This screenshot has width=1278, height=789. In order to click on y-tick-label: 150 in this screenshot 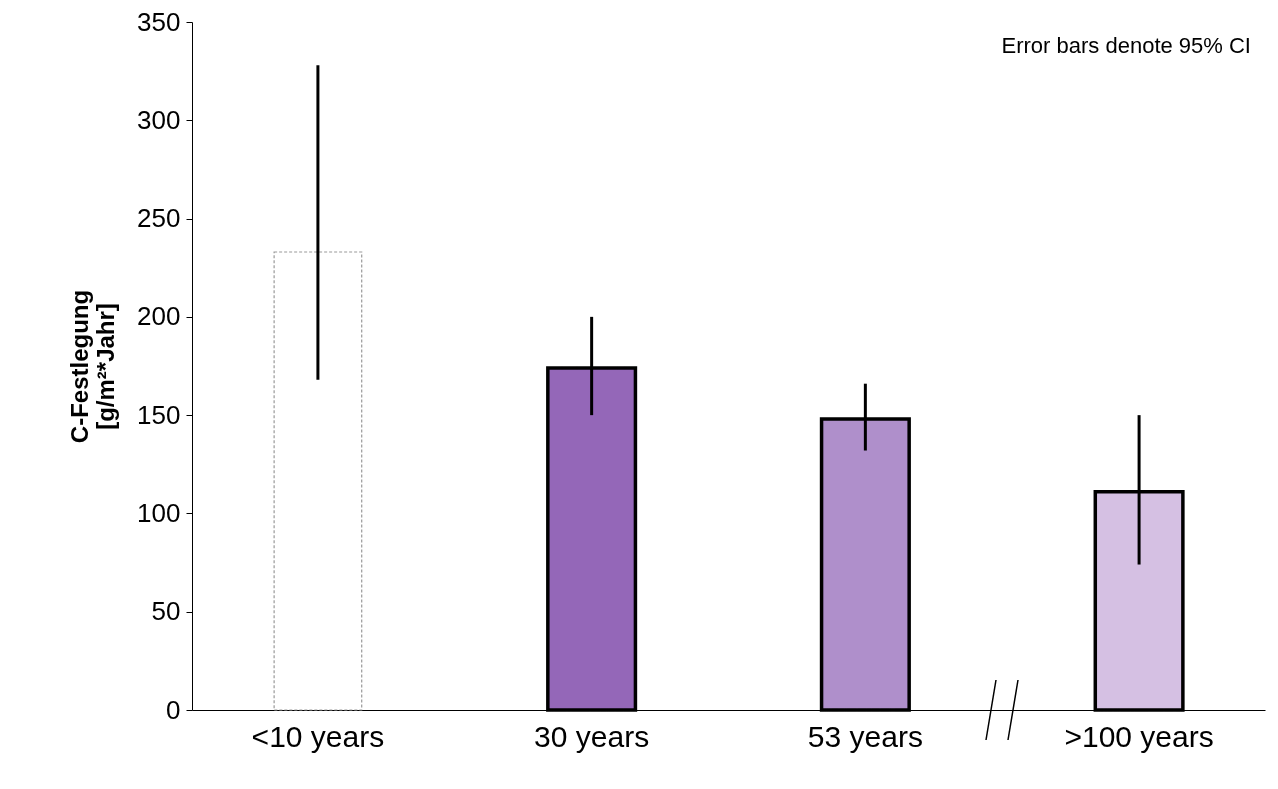, I will do `click(159, 414)`.